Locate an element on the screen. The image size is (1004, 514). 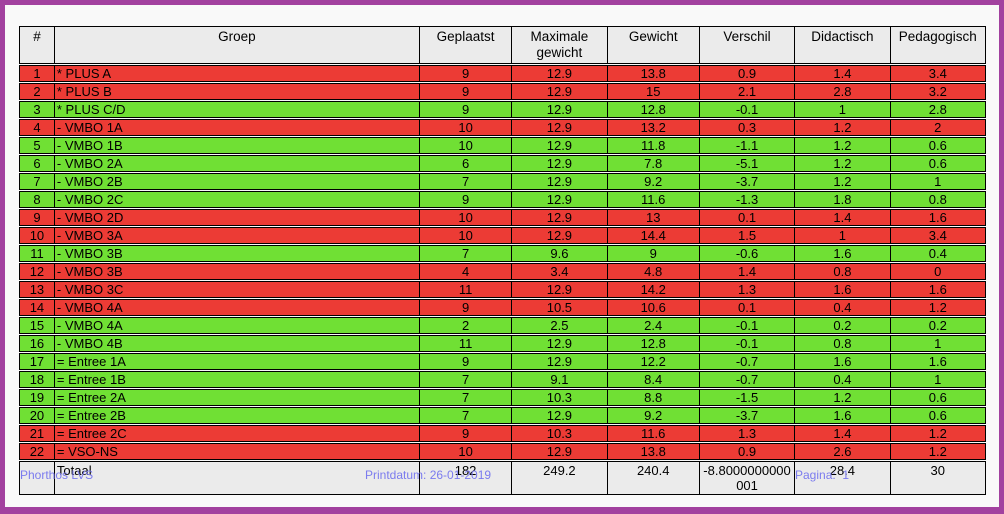
total-geplaatst: 182 is located at coordinates (466, 478).